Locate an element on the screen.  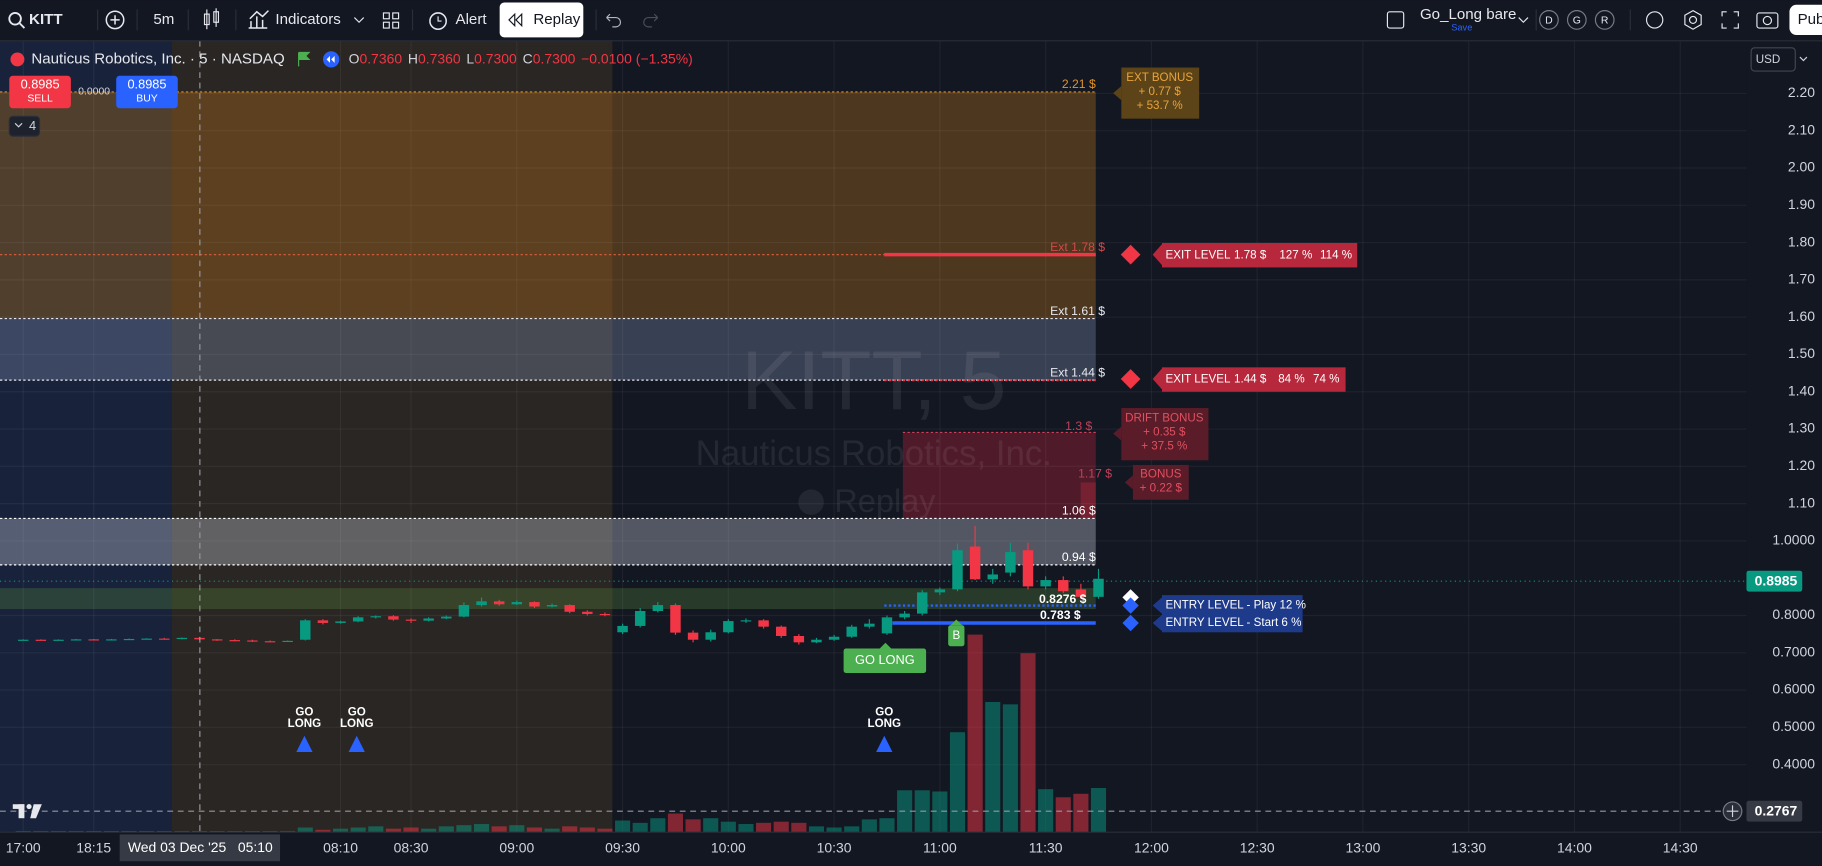
crosshair-price: 0.2767 is located at coordinates (1776, 810).